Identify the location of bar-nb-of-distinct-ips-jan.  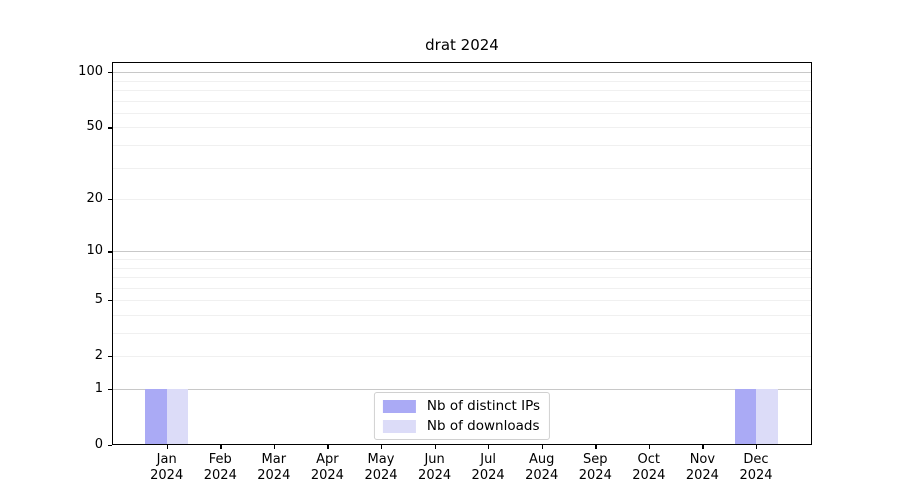
(156, 417).